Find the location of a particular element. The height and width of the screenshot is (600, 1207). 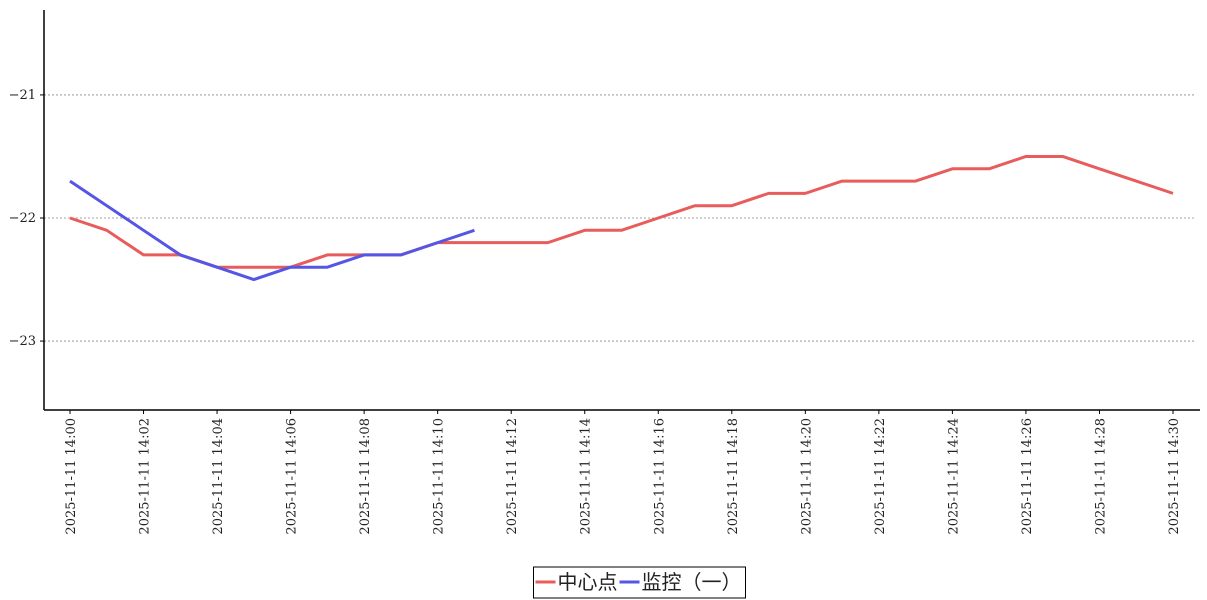

x-tick-label: 2025-11-11 14:26 is located at coordinates (1027, 476).